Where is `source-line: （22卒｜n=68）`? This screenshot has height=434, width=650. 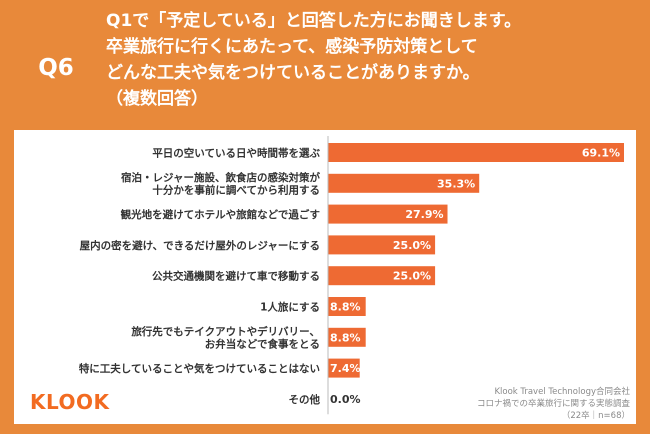 source-line: （22卒｜n=68） is located at coordinates (595, 416).